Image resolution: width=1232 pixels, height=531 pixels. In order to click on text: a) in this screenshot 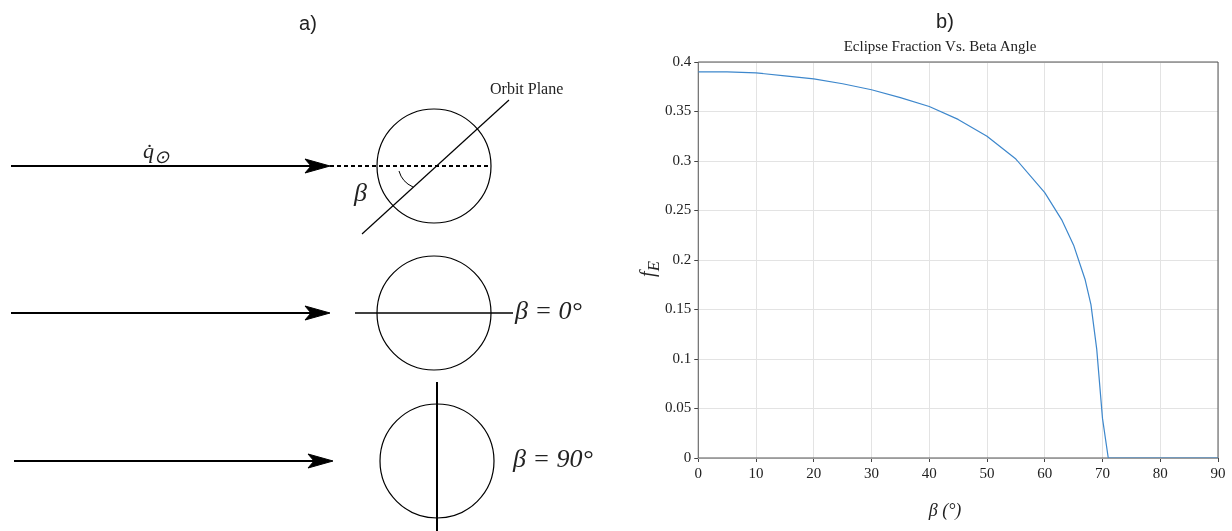, I will do `click(308, 23)`.